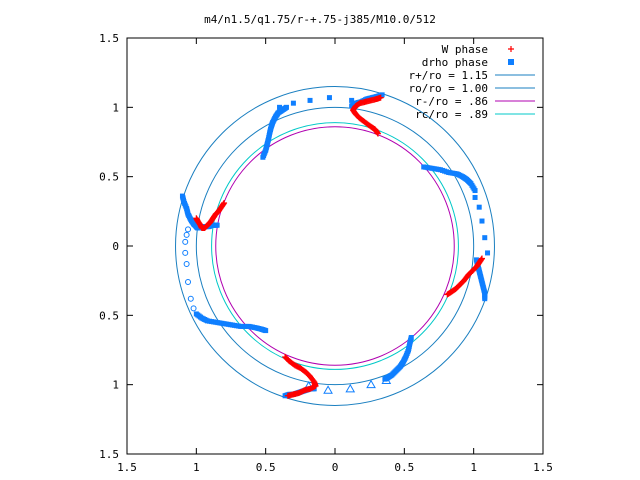 The height and width of the screenshot is (480, 640). Describe the element at coordinates (451, 114) in the screenshot. I see `legend-label-5: rc/ro = .89` at that location.